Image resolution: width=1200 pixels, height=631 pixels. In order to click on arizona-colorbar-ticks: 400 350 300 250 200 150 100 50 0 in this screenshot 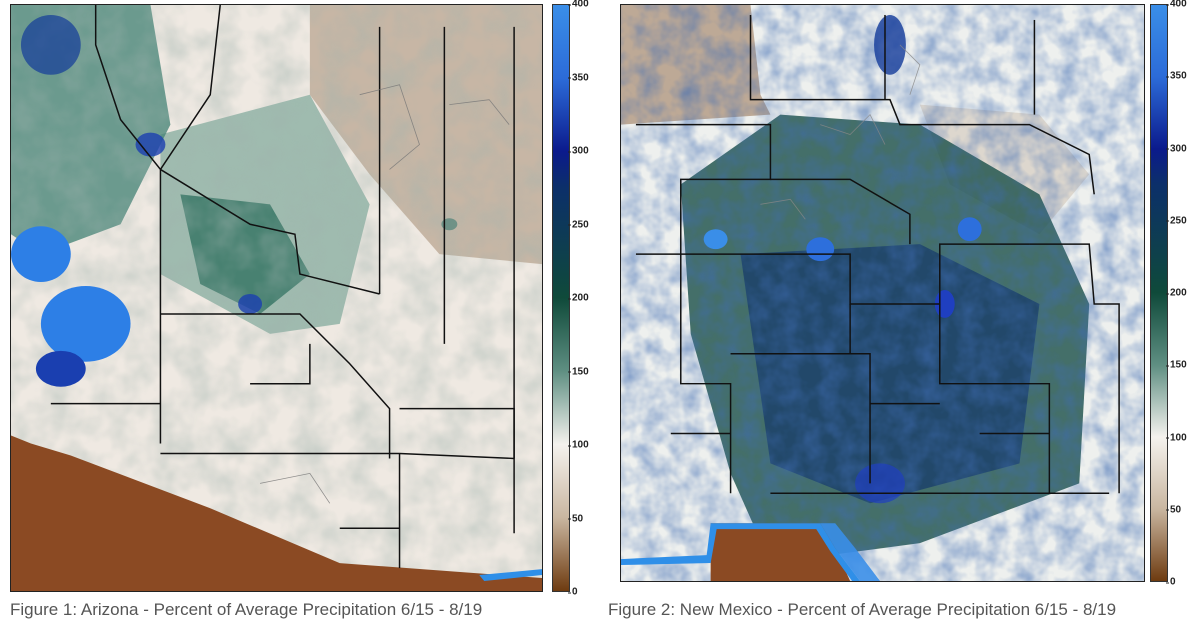, I will do `click(589, 299)`.